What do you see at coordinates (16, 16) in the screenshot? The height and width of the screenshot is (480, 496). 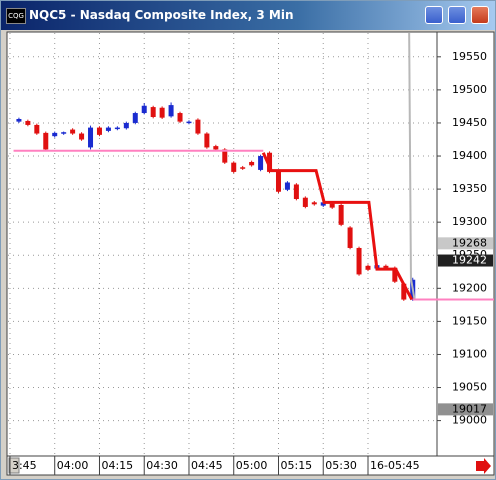 I see `app-icon: CQG` at bounding box center [16, 16].